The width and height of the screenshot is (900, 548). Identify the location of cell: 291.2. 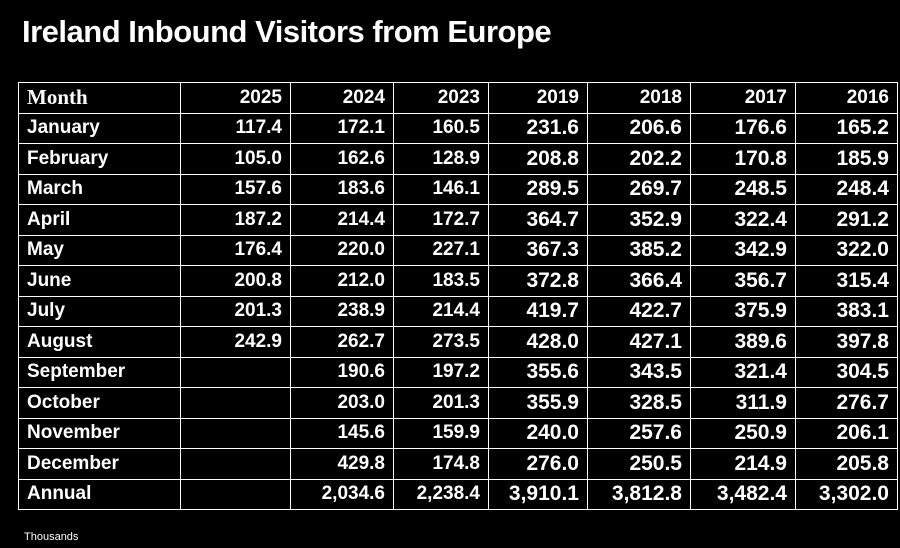
(846, 220).